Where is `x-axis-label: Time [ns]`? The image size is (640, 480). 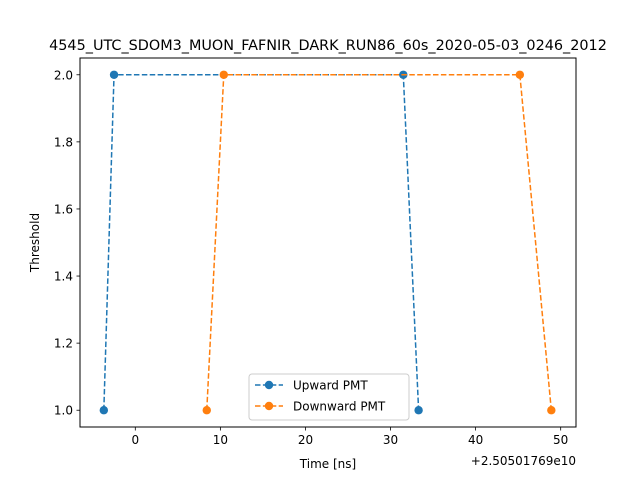 x-axis-label: Time [ns] is located at coordinates (327, 464).